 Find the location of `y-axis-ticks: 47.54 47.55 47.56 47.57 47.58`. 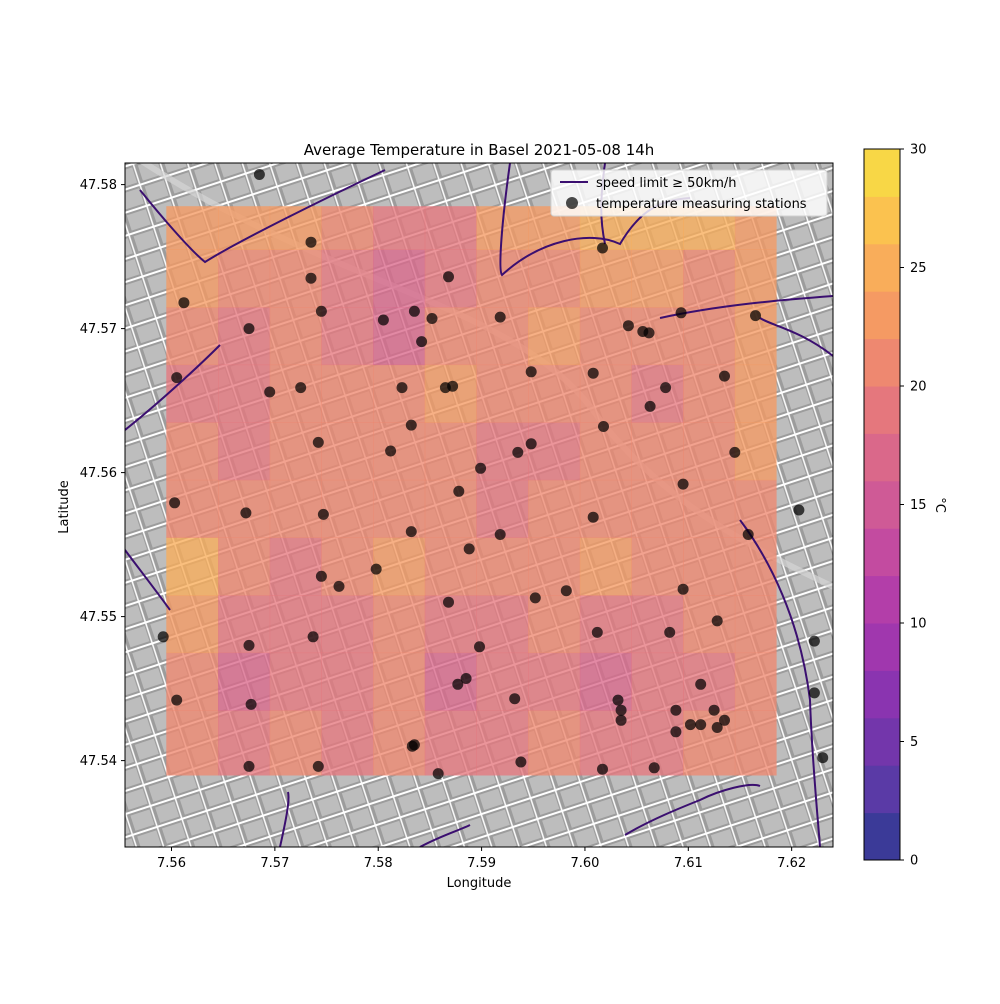

y-axis-ticks: 47.54 47.55 47.56 47.57 47.58 is located at coordinates (102, 473).